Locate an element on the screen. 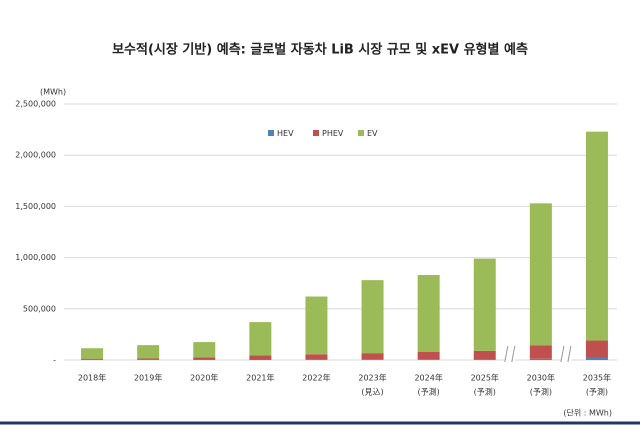 The image size is (640, 427). x-tick-label: 2022年 is located at coordinates (316, 378).